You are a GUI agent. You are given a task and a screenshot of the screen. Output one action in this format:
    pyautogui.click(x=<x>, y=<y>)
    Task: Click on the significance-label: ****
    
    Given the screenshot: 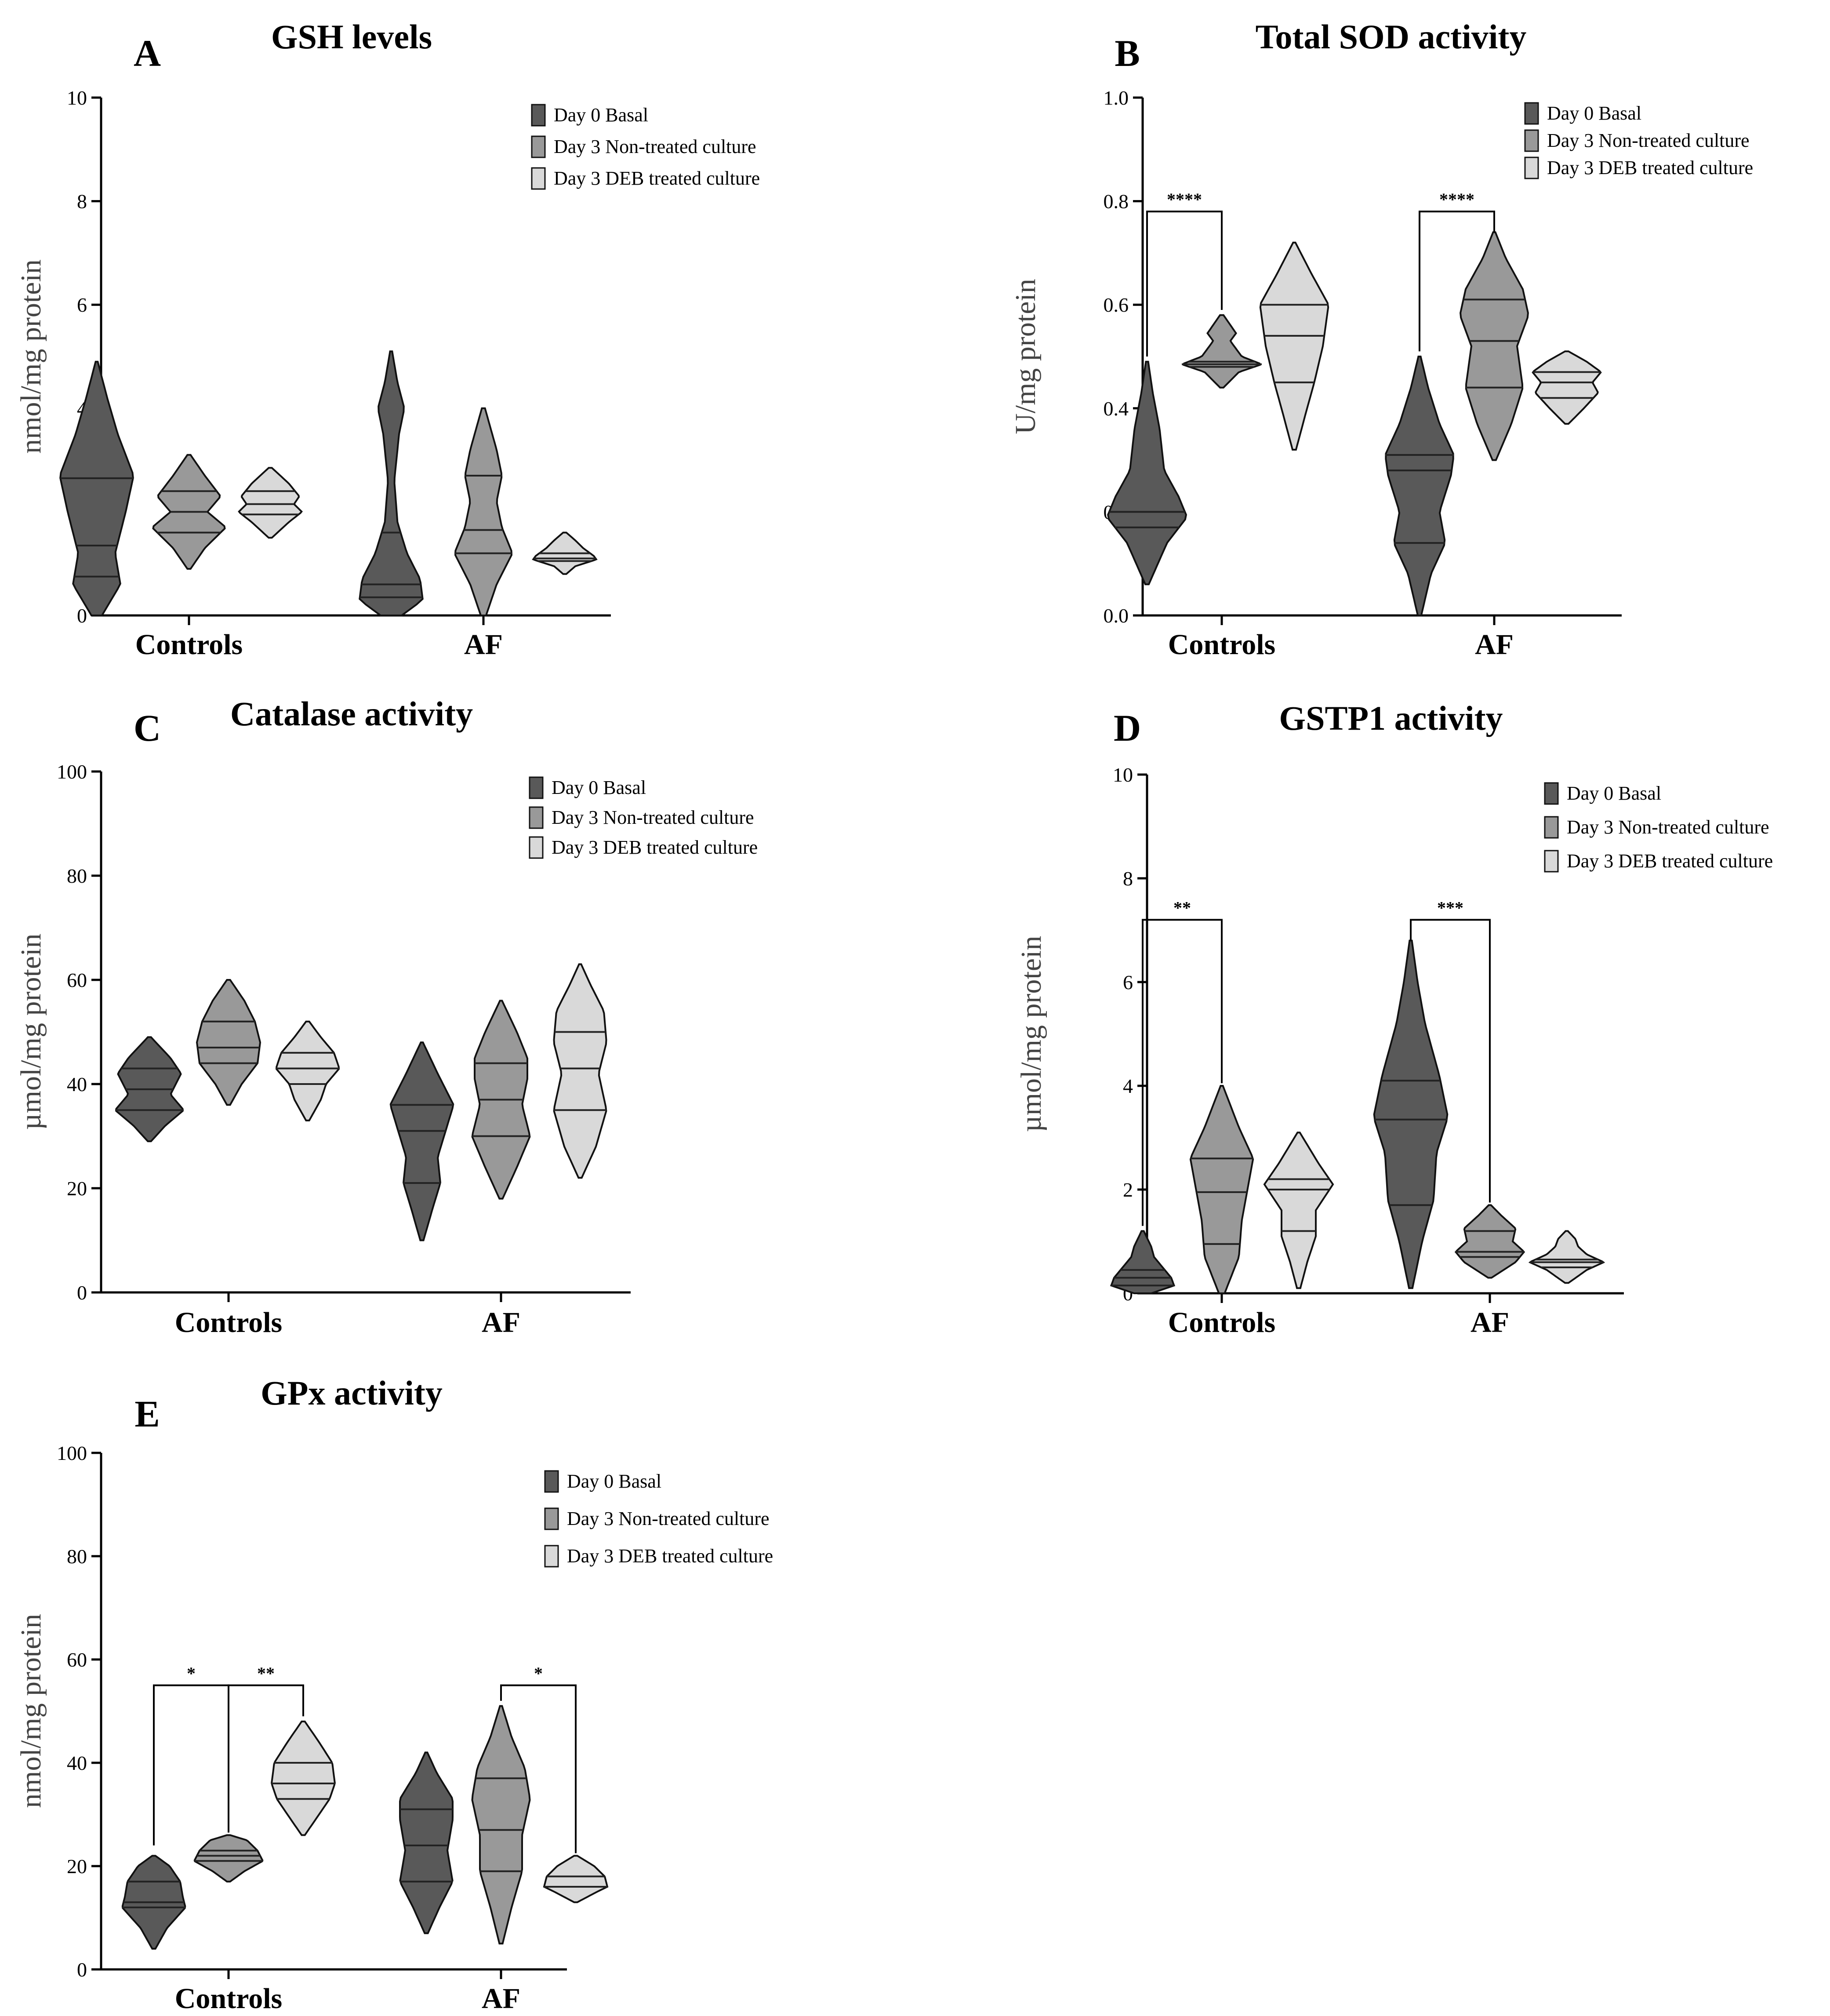 What is the action you would take?
    pyautogui.click(x=1456, y=199)
    